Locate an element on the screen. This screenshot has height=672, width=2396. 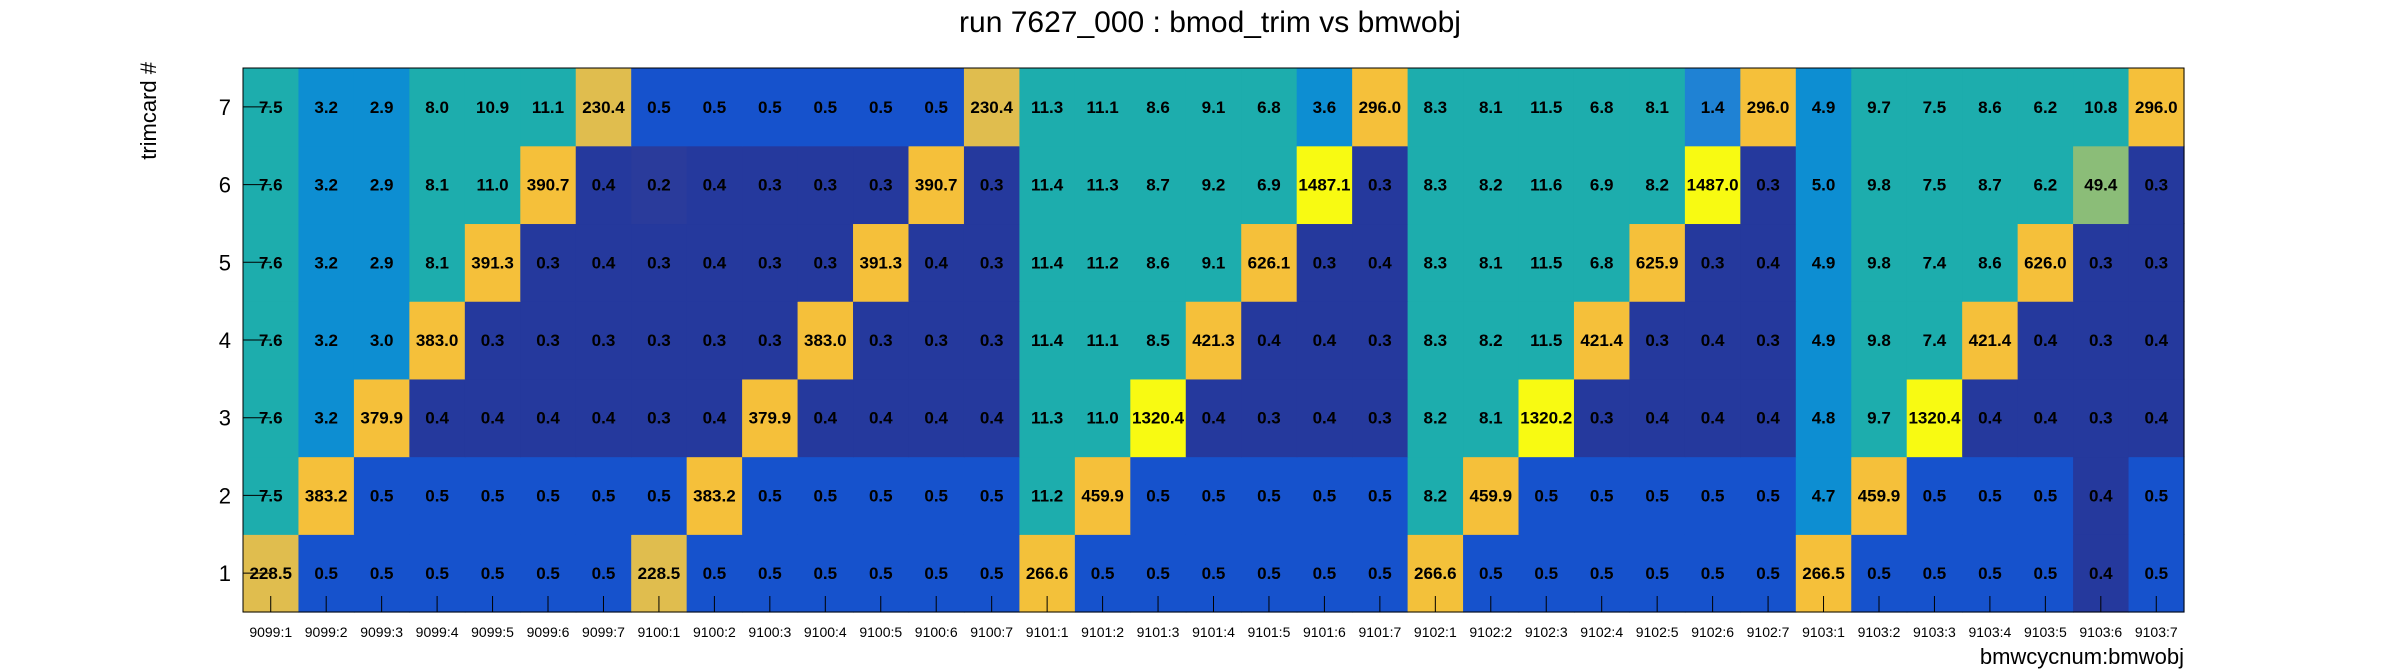
cell-value-label: 390.7 is located at coordinates (548, 185).